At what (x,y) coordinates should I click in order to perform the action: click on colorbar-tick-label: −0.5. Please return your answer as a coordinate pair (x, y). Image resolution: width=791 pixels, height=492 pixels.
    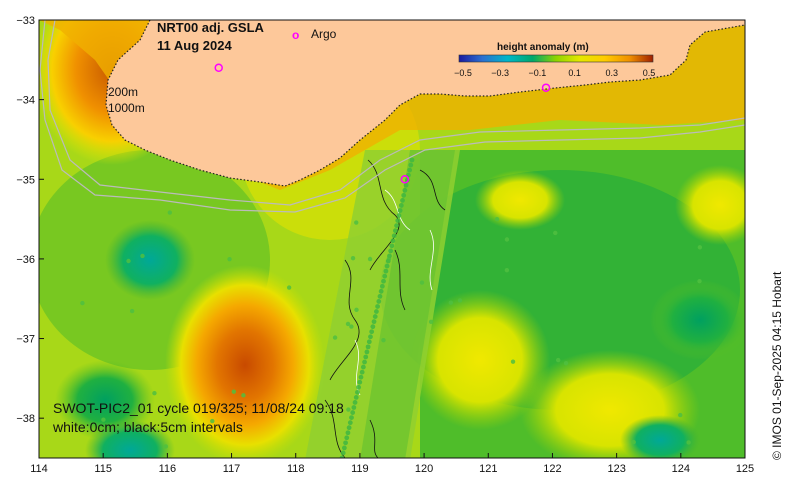
    Looking at the image, I should click on (463, 73).